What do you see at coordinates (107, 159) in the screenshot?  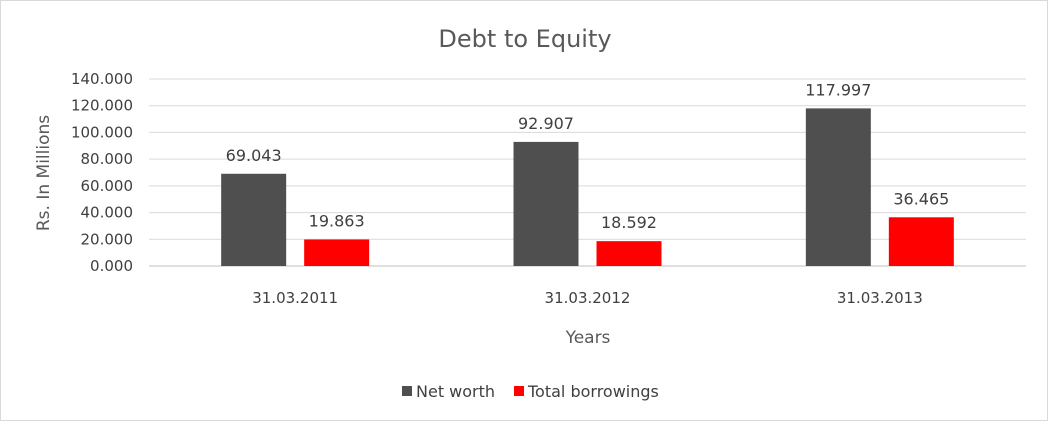 I see `y-tick-label: 80.000` at bounding box center [107, 159].